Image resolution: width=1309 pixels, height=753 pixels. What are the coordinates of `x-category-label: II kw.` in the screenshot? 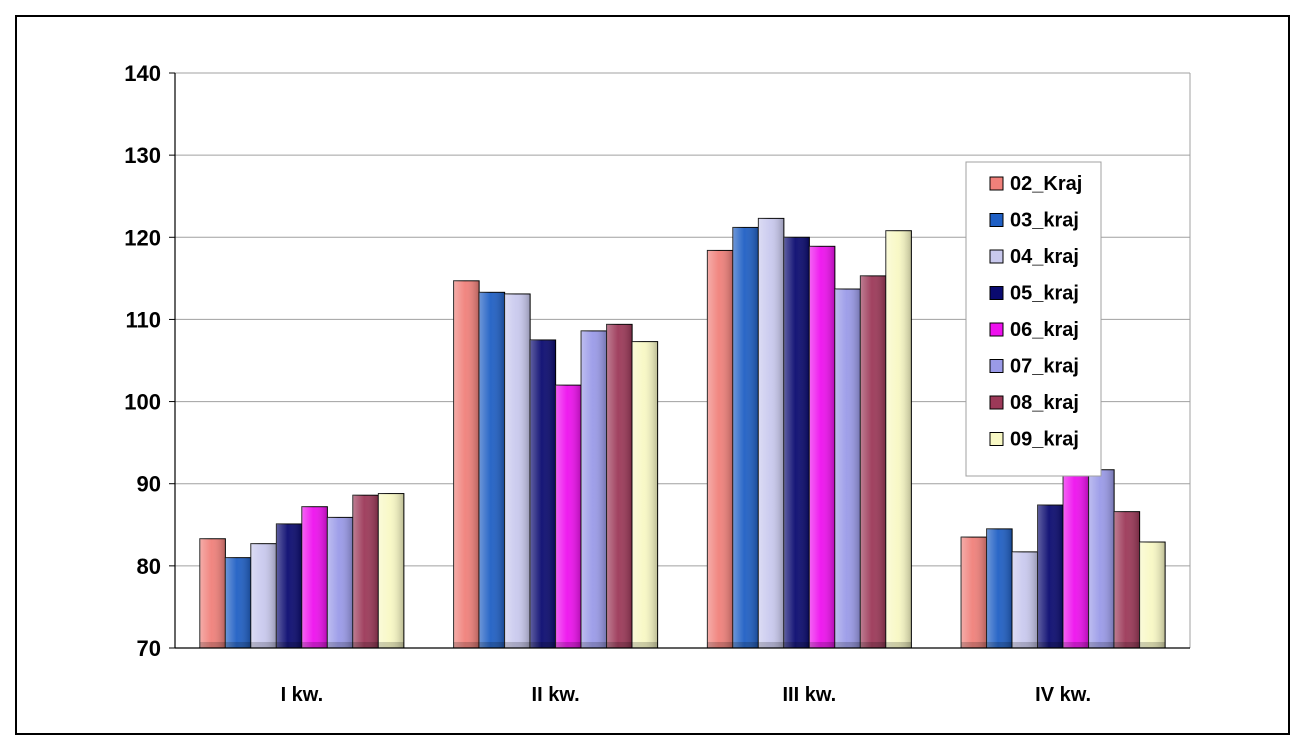 It's located at (556, 695).